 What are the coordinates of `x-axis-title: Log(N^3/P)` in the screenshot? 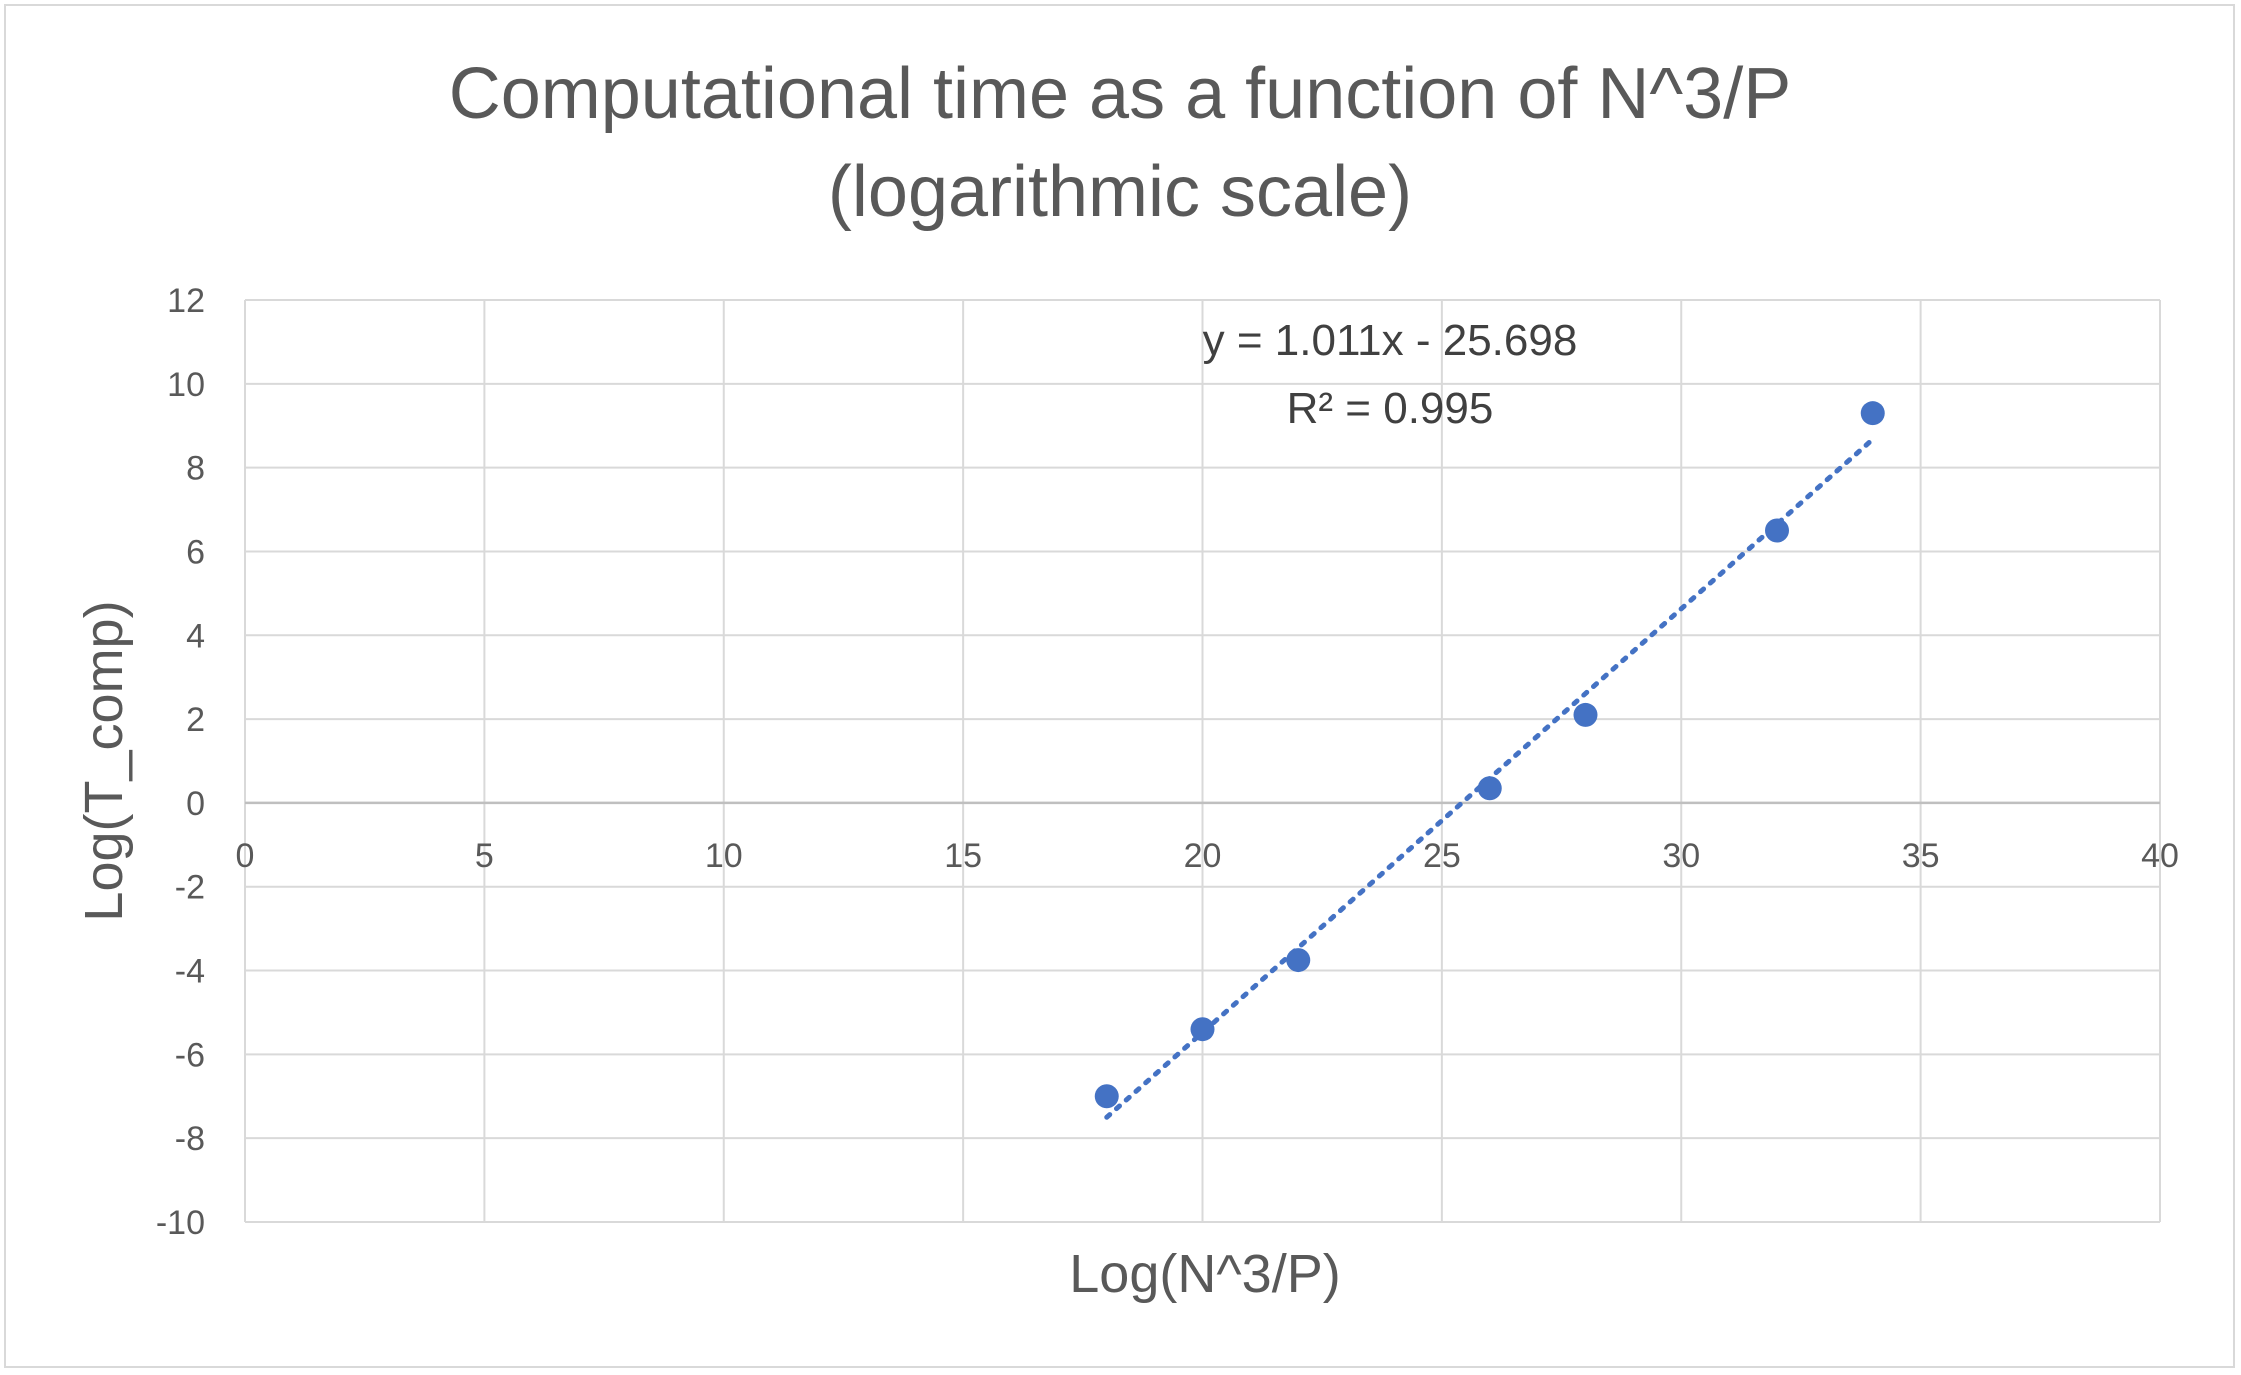 It's located at (1204, 1274).